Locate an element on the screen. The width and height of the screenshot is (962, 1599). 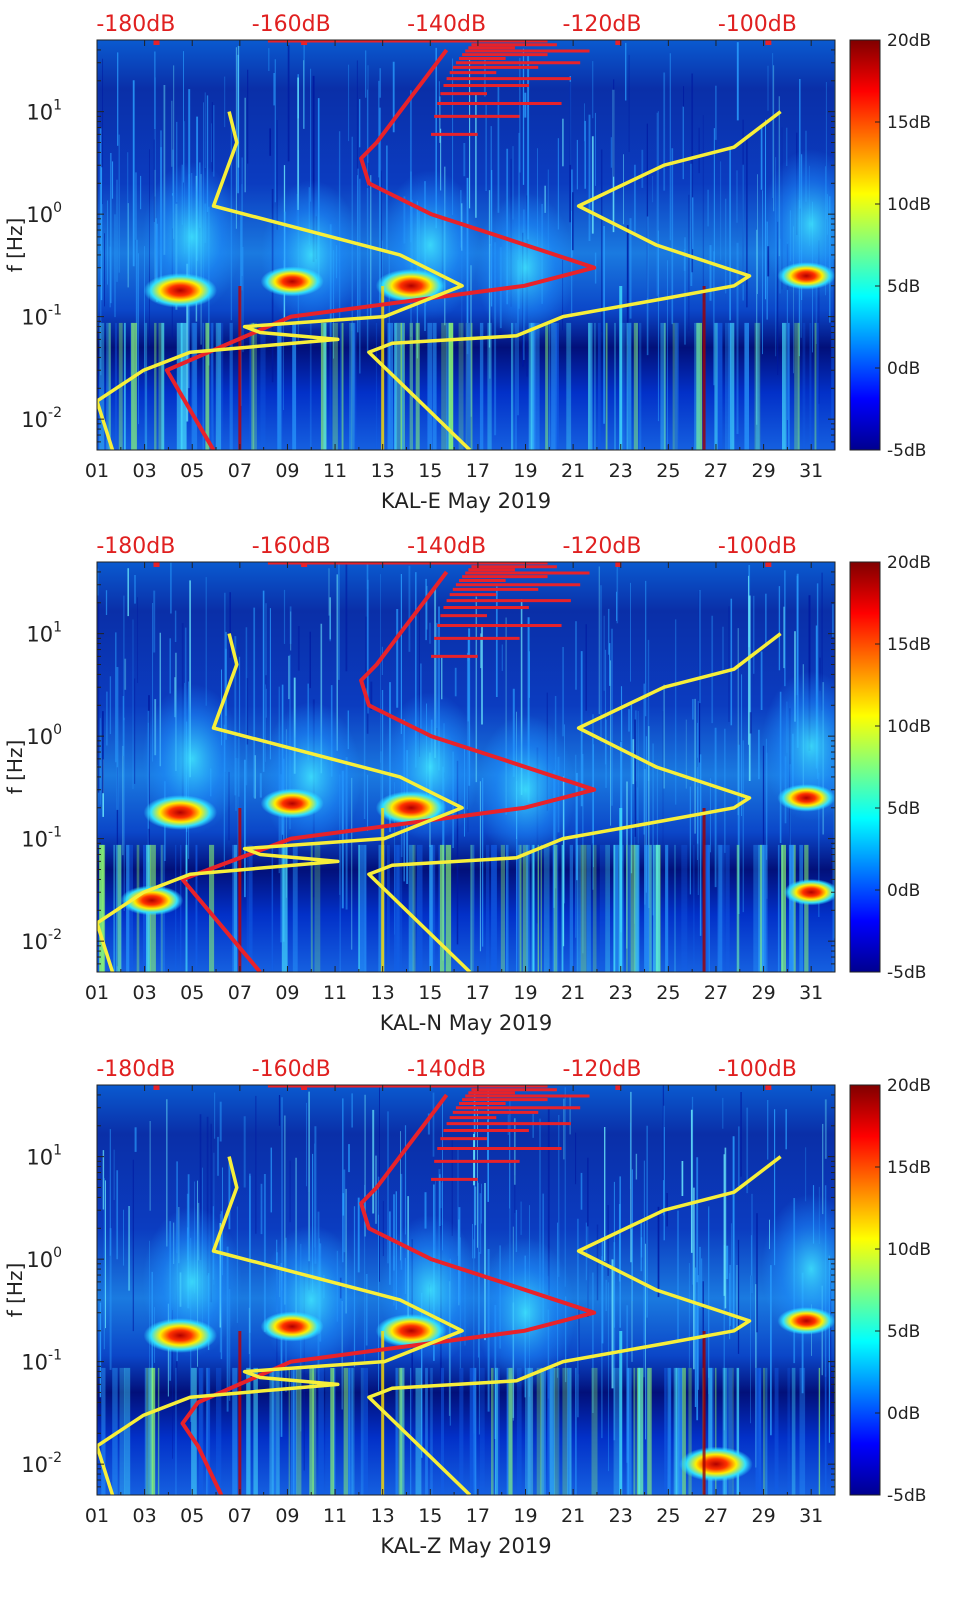
noise-model-fringe is located at coordinates (510, 1134).